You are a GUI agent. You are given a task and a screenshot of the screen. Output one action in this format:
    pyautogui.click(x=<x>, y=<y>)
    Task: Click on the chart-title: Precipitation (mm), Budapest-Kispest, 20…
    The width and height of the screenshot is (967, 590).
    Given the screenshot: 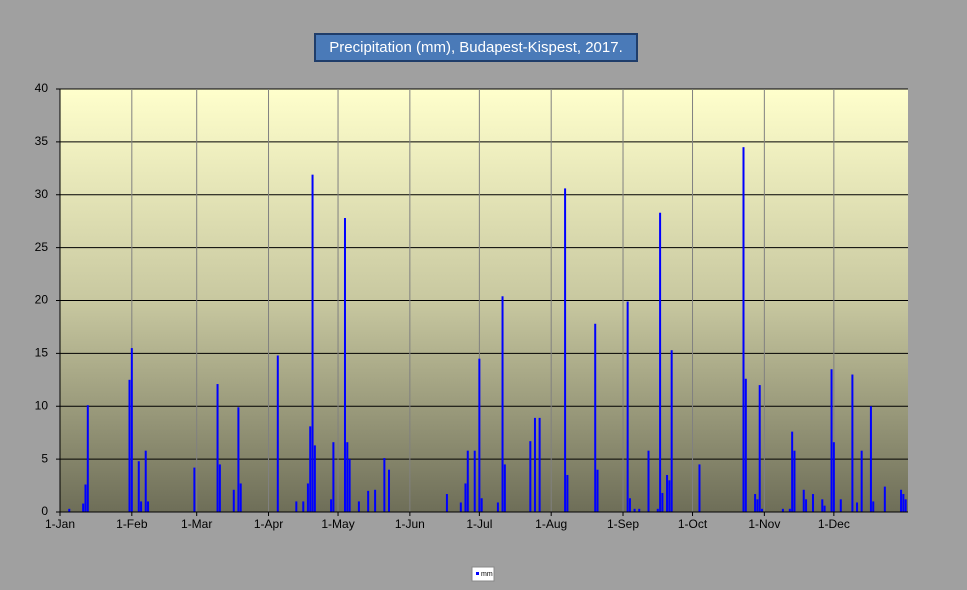 What is the action you would take?
    pyautogui.click(x=475, y=47)
    